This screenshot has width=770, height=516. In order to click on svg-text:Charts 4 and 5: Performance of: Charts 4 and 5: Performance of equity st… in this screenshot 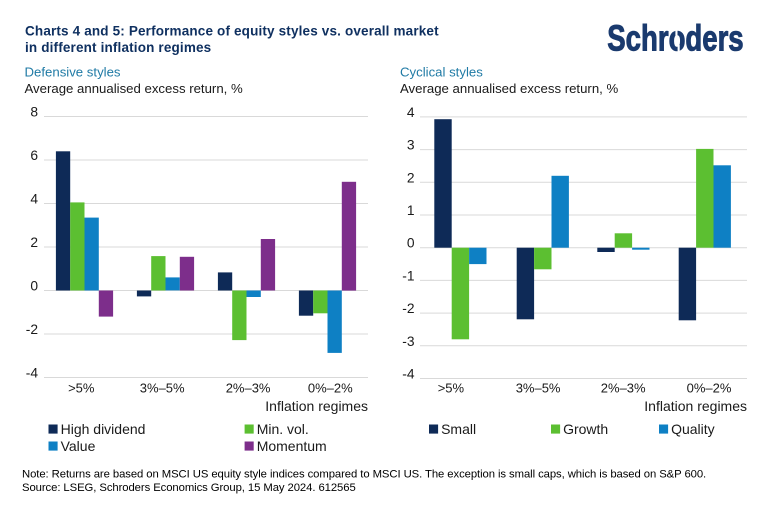, I will do `click(232, 31)`.